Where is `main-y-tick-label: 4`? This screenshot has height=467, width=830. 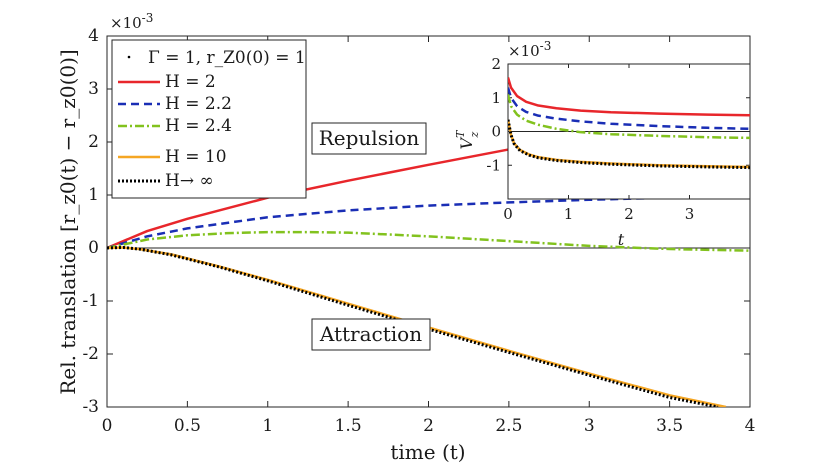 main-y-tick-label: 4 is located at coordinates (93, 36).